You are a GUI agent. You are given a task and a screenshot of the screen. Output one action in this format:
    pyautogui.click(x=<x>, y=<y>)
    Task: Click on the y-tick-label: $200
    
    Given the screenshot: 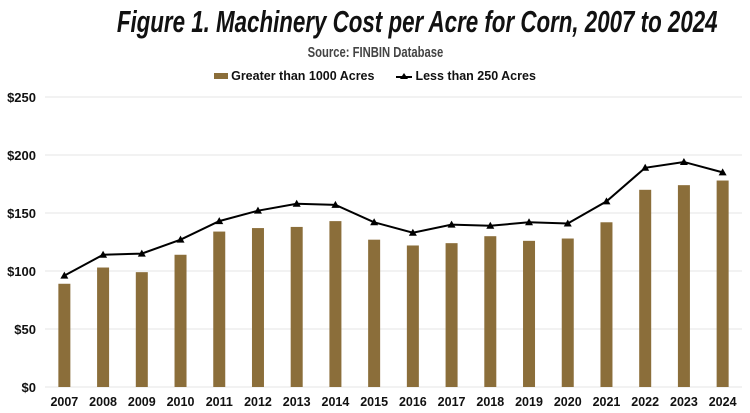 What is the action you would take?
    pyautogui.click(x=21, y=155)
    